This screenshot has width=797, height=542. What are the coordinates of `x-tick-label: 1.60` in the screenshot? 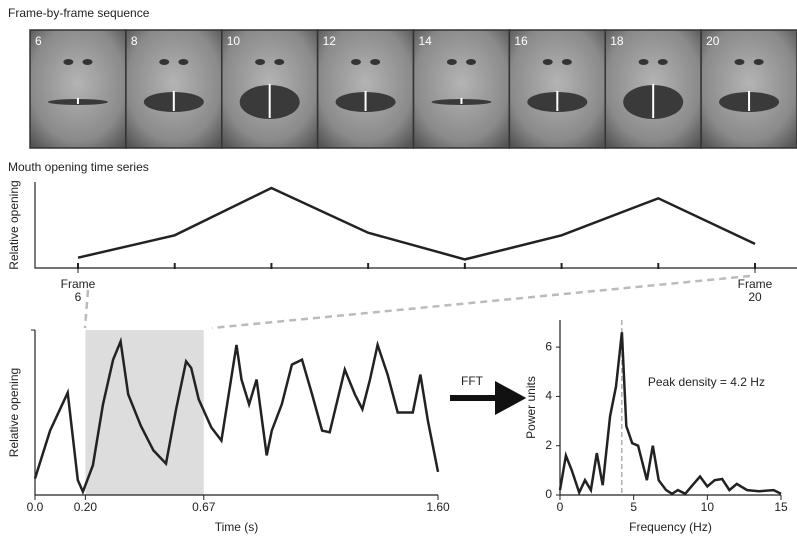 It's located at (438, 507).